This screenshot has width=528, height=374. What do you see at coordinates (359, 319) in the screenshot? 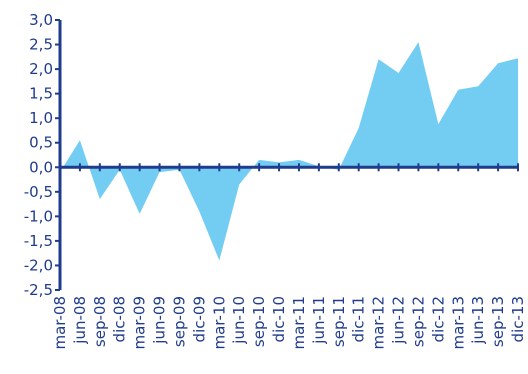
I see `x-tick-label: dic-11` at bounding box center [359, 319].